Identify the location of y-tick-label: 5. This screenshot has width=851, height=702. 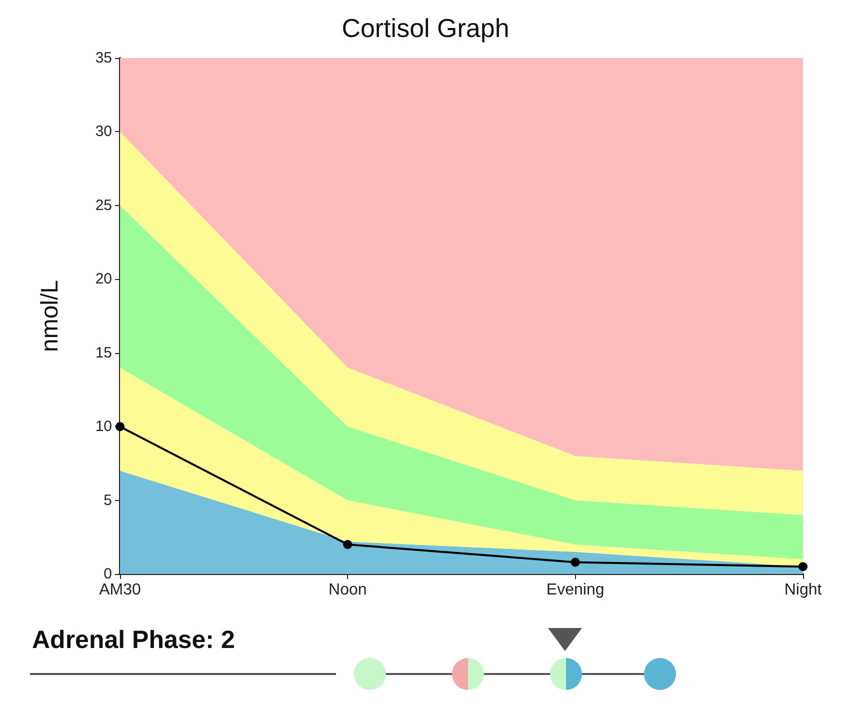
(108, 500).